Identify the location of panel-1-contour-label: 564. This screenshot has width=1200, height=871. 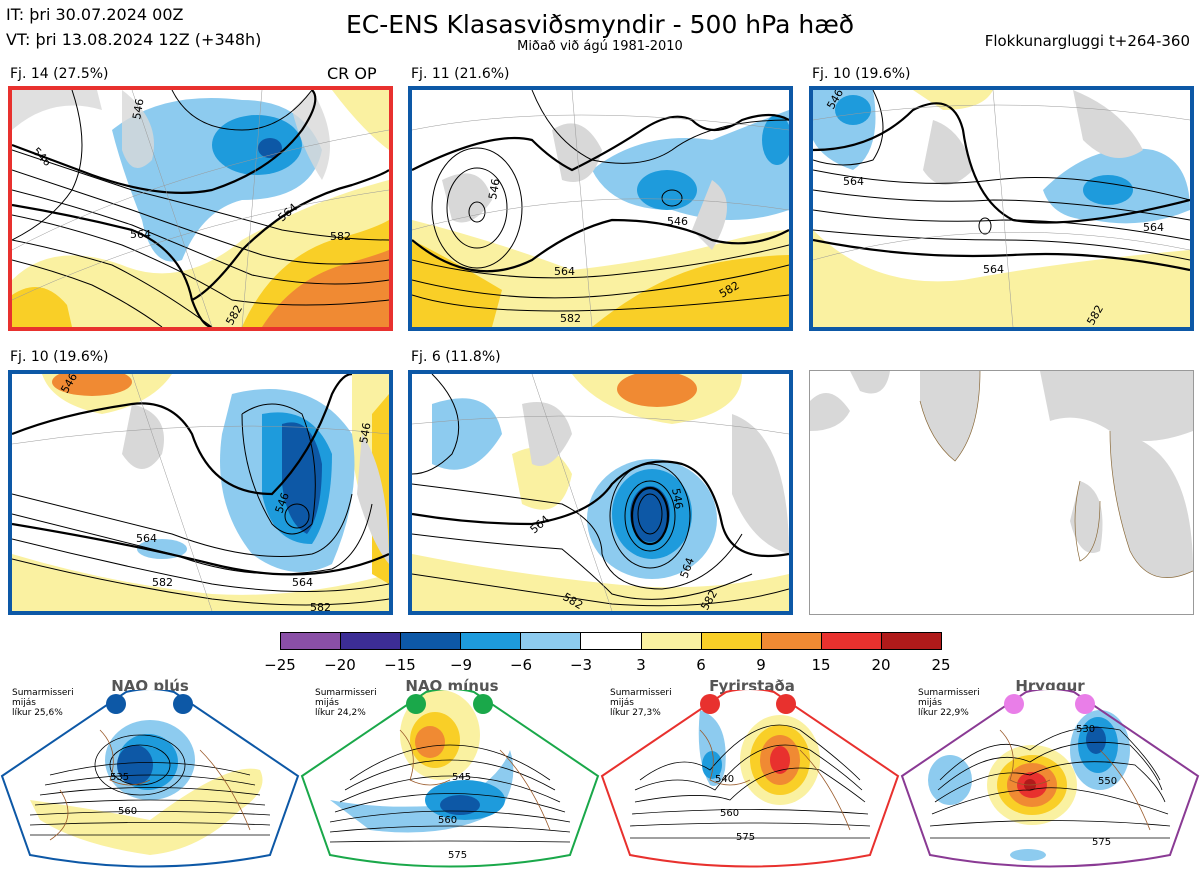
(140, 234).